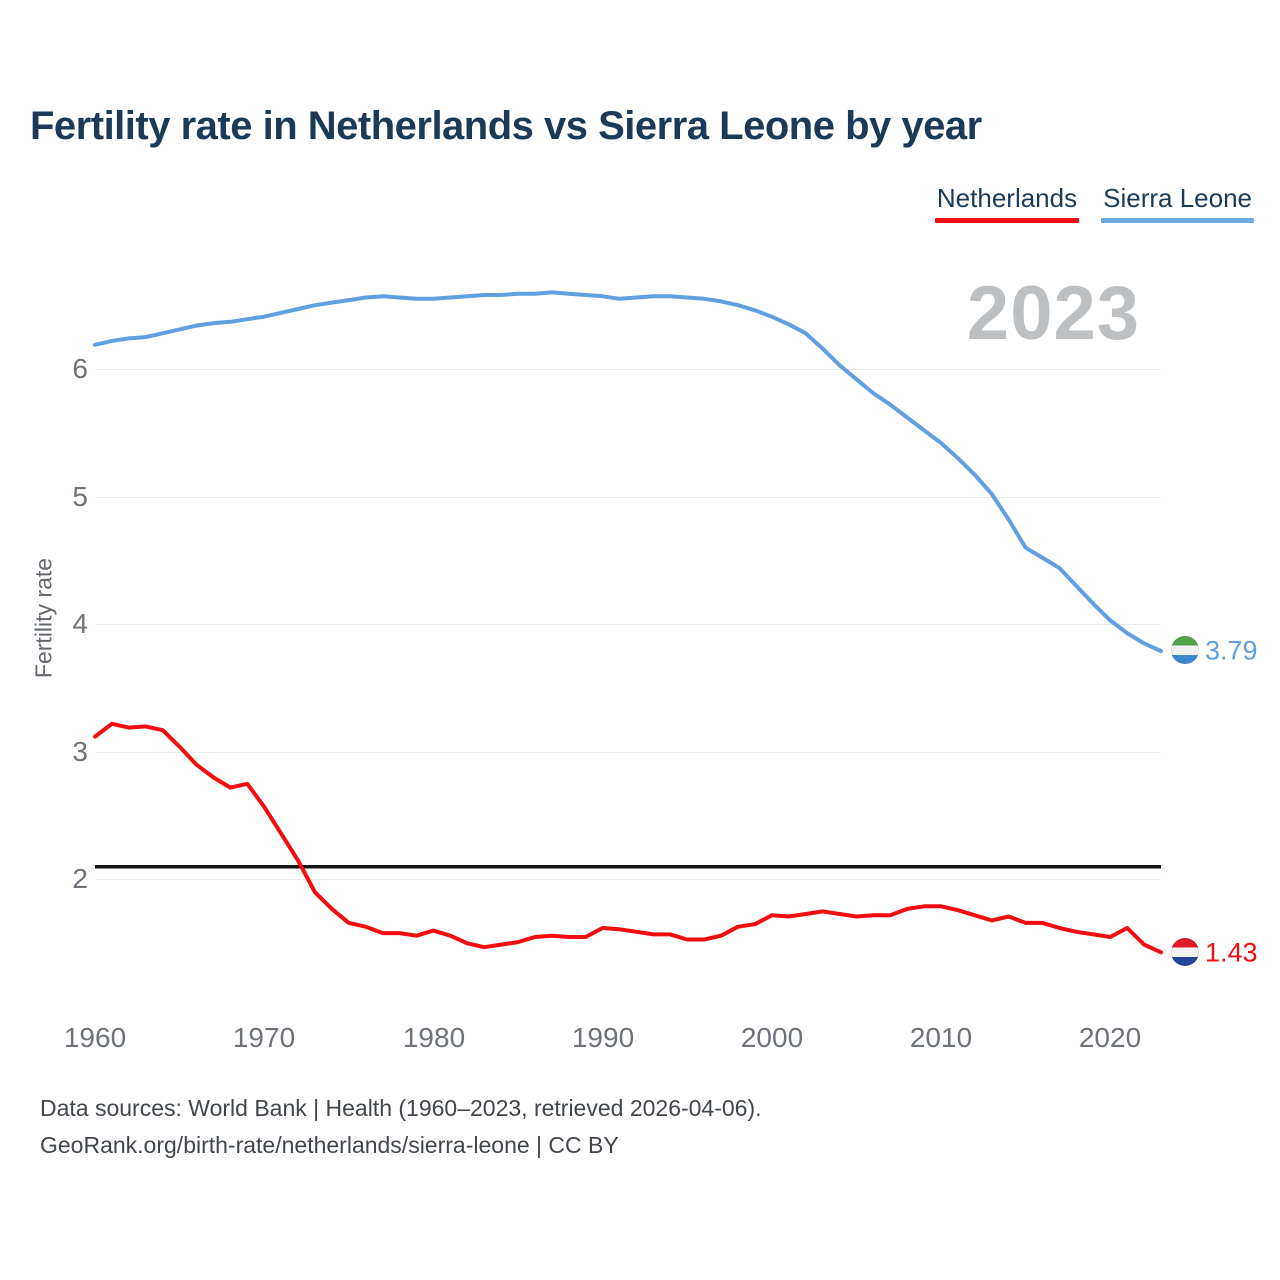 The height and width of the screenshot is (1280, 1280). What do you see at coordinates (1177, 198) in the screenshot?
I see `legend-label-sierra-leone: Sierra Leone` at bounding box center [1177, 198].